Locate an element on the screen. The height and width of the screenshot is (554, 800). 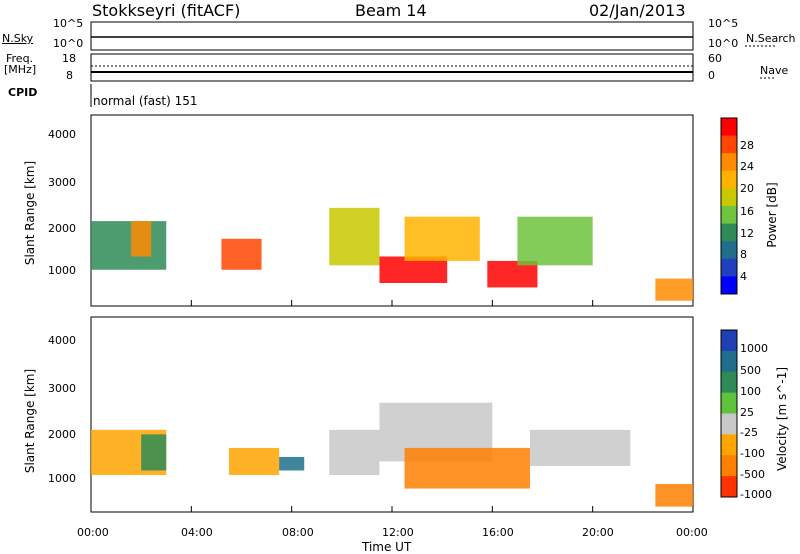
xtick-4: 16:00 is located at coordinates (498, 532).